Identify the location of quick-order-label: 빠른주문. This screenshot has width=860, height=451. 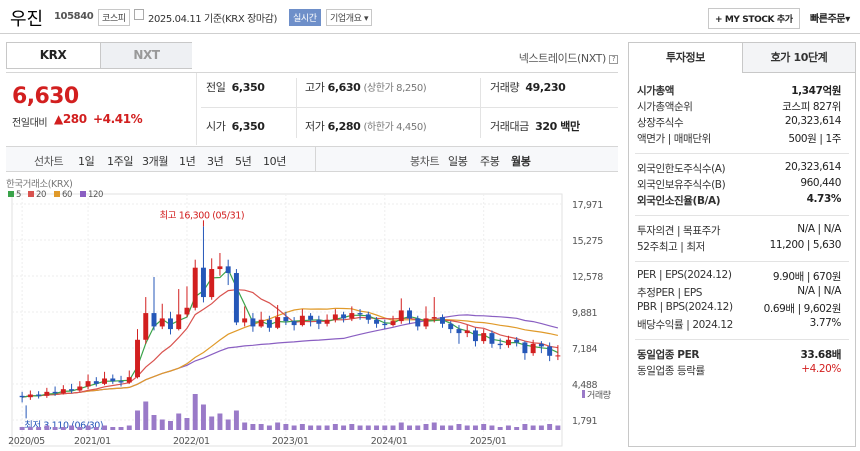
(828, 19).